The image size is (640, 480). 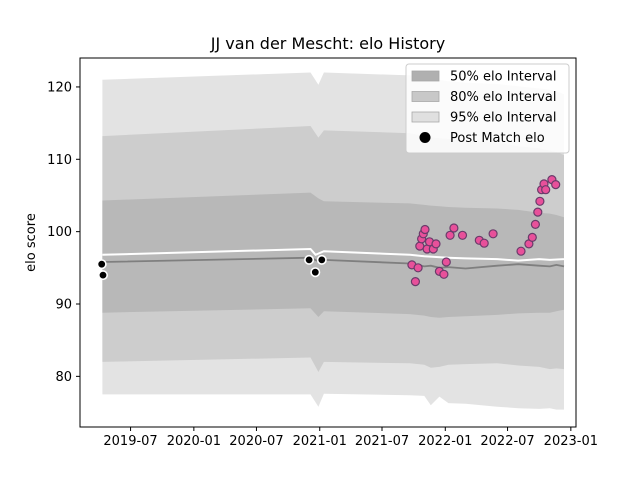 What do you see at coordinates (59, 87) in the screenshot?
I see `y-tick-label: 120` at bounding box center [59, 87].